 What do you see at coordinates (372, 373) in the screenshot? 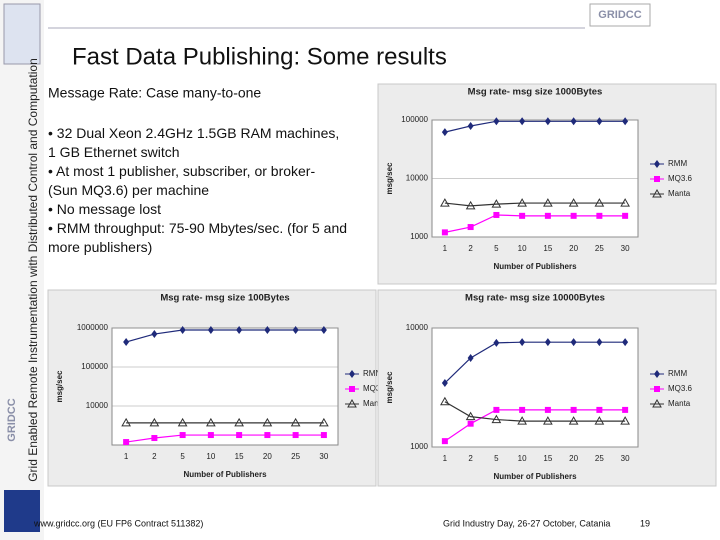
I see `legend-label: RMM` at bounding box center [372, 373].